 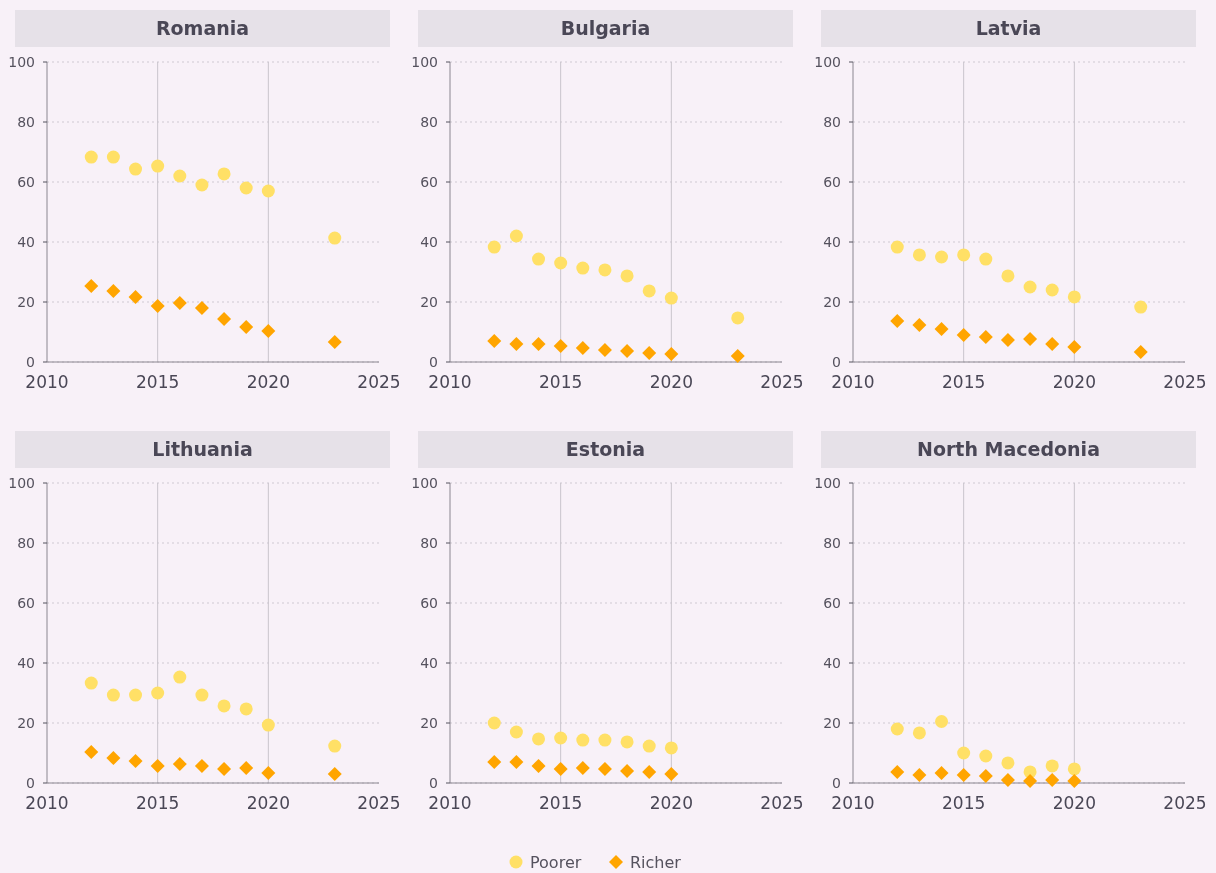 I want to click on chart-title: Bulgaria, so click(x=605, y=28).